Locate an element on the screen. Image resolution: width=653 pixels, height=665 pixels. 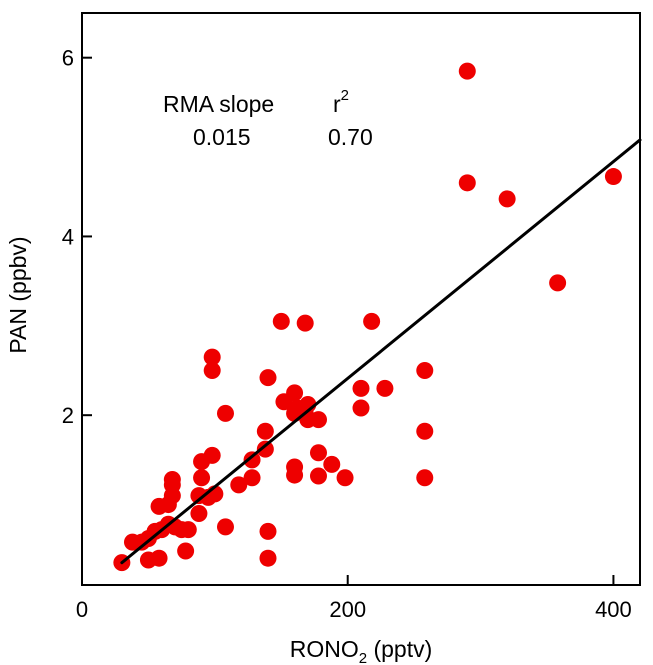
x-tick-label: 200 is located at coordinates (347, 609).